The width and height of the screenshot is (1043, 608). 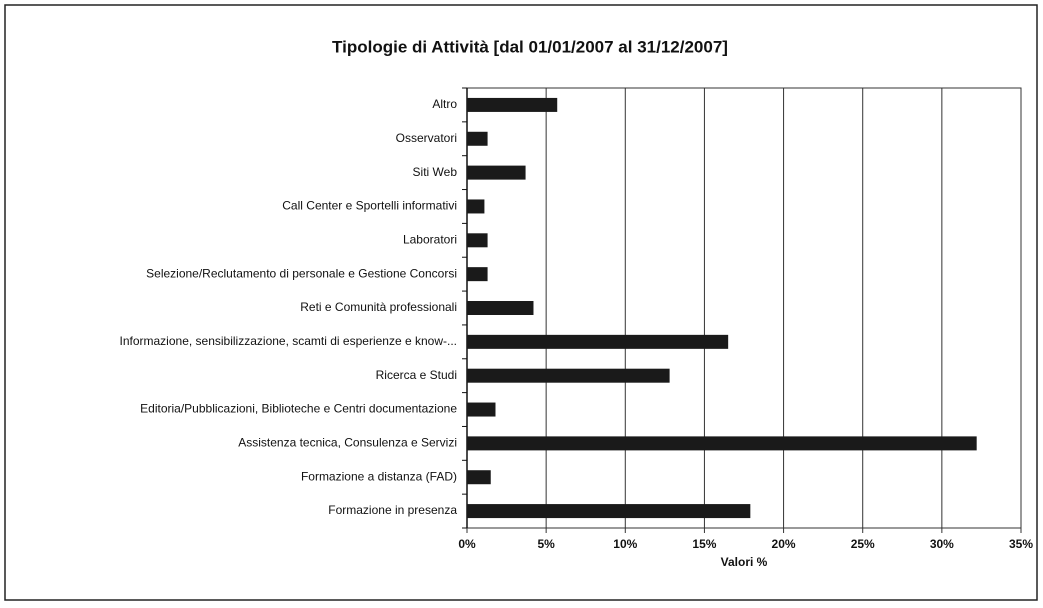 What do you see at coordinates (379, 476) in the screenshot?
I see `y-tick-label: Formazione a distanza (FAD)` at bounding box center [379, 476].